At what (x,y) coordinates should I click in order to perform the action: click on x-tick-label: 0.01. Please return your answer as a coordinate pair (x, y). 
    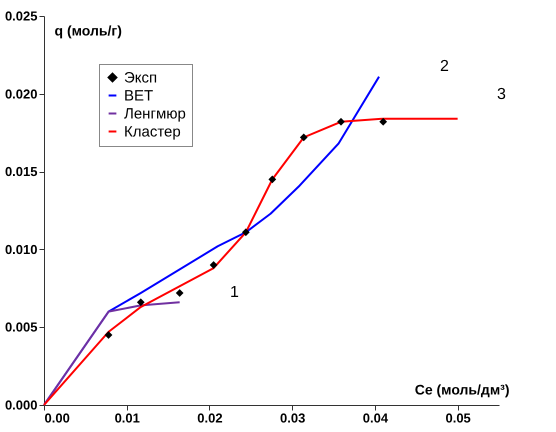
    Looking at the image, I should click on (127, 418).